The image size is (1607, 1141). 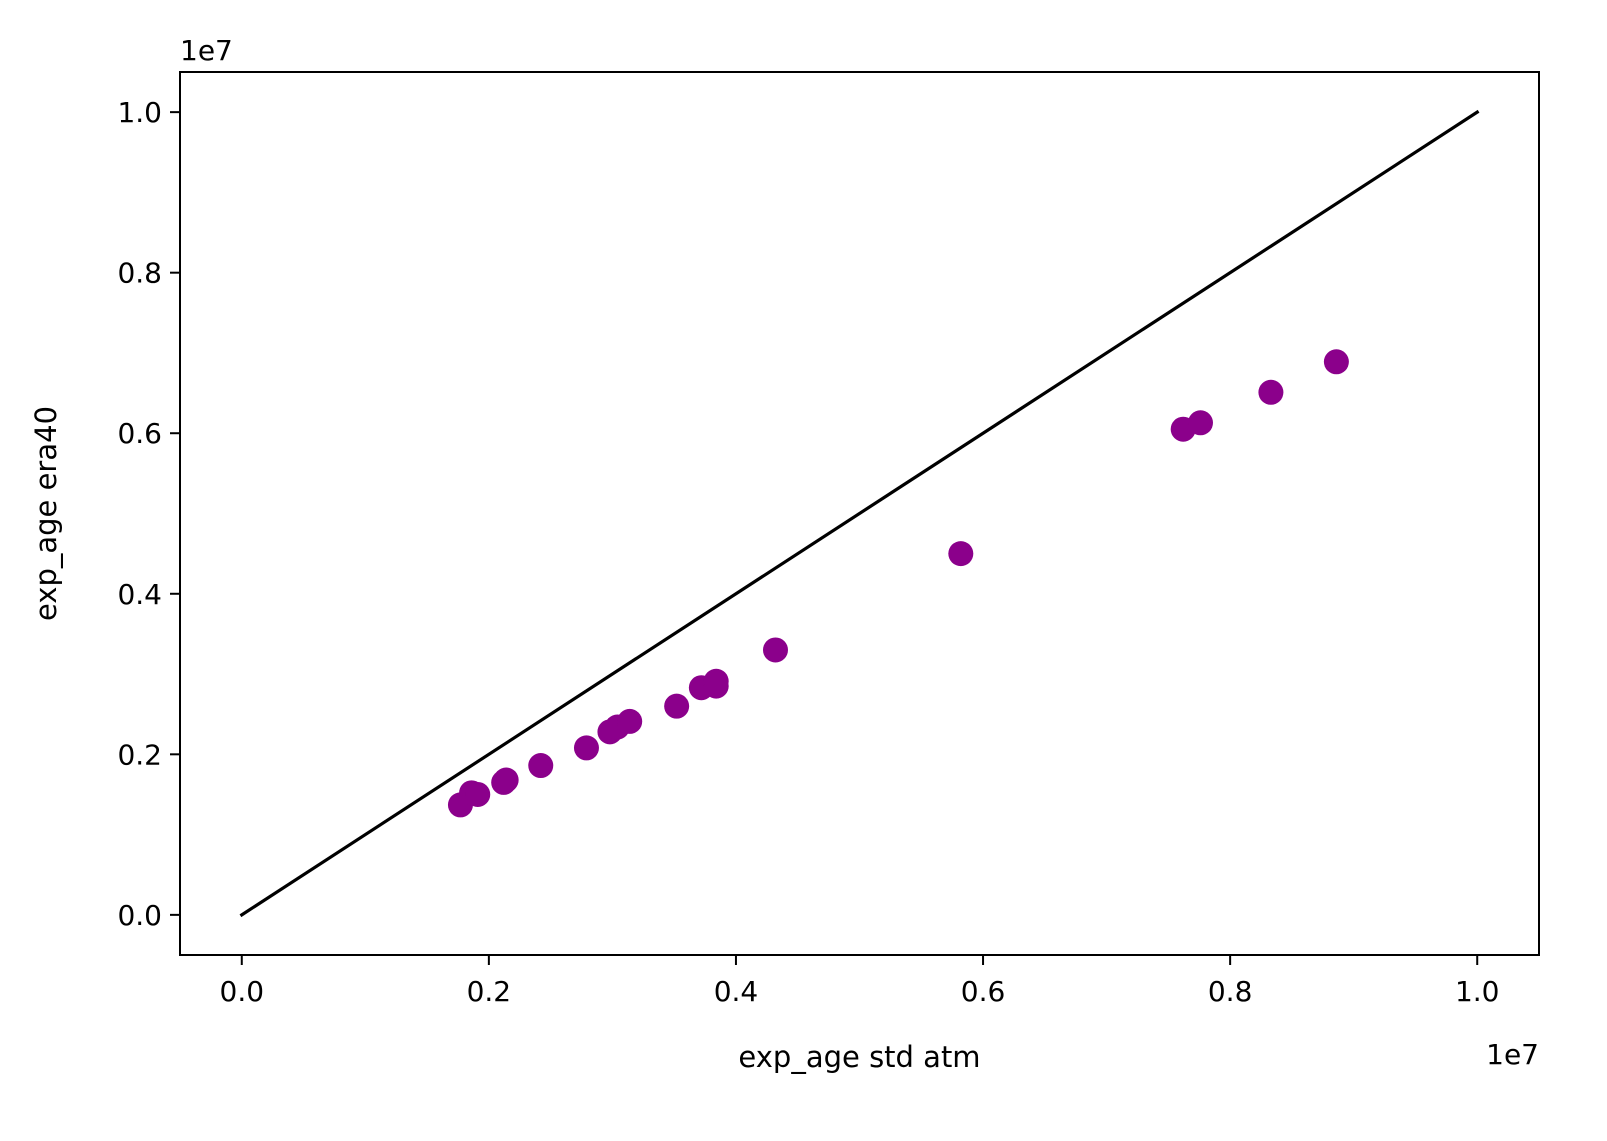 I want to click on x-tick-label: 0.6, so click(x=983, y=991).